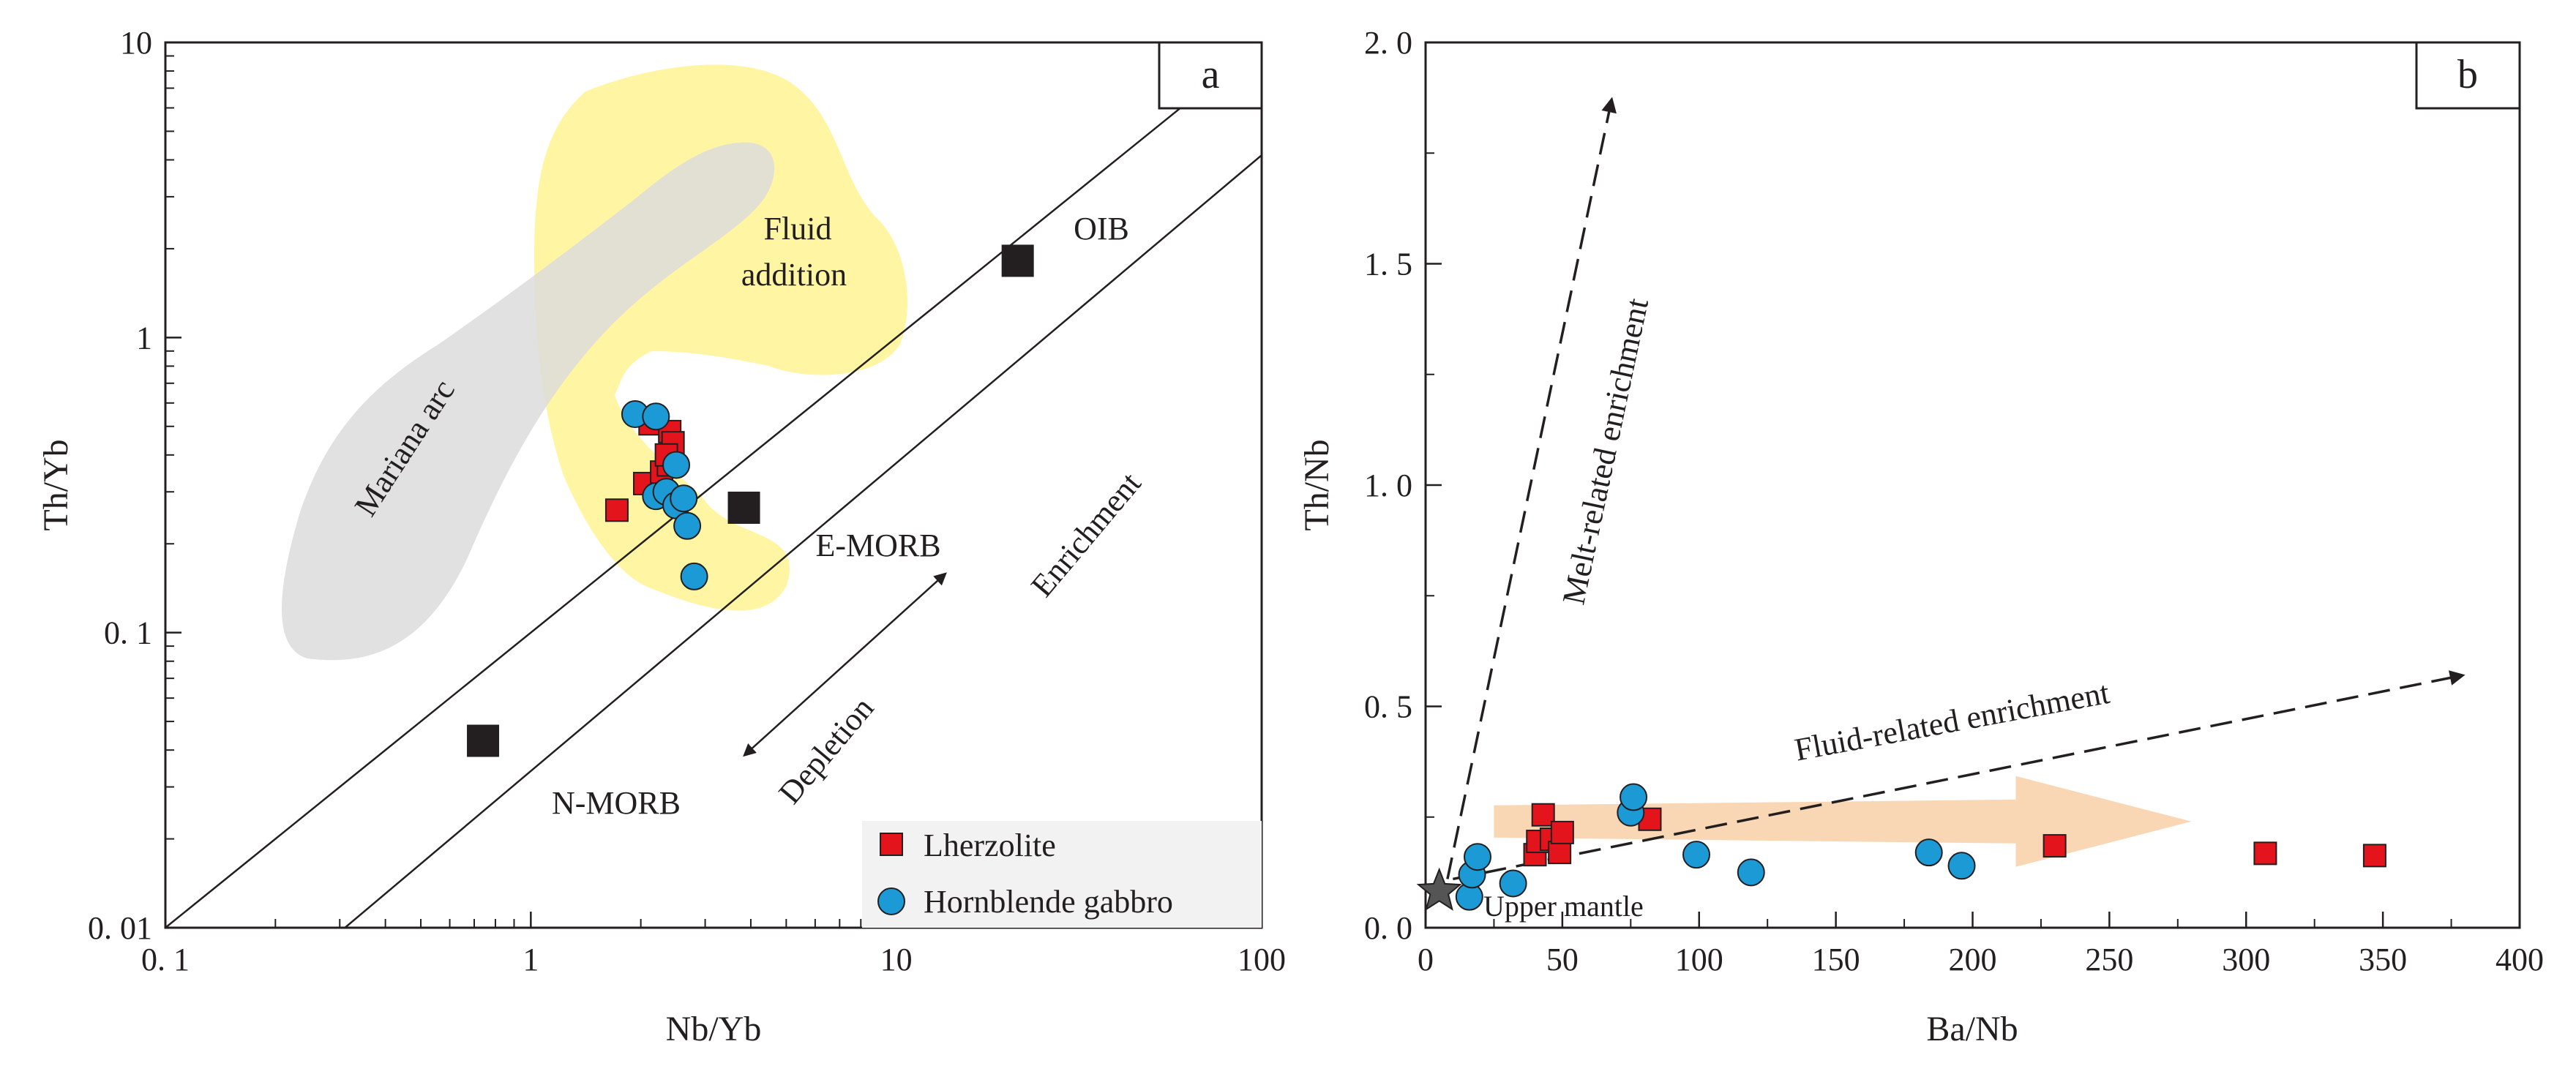 The width and height of the screenshot is (2576, 1066). Describe the element at coordinates (877, 546) in the screenshot. I see `e-morb-label: E-MORB` at that location.